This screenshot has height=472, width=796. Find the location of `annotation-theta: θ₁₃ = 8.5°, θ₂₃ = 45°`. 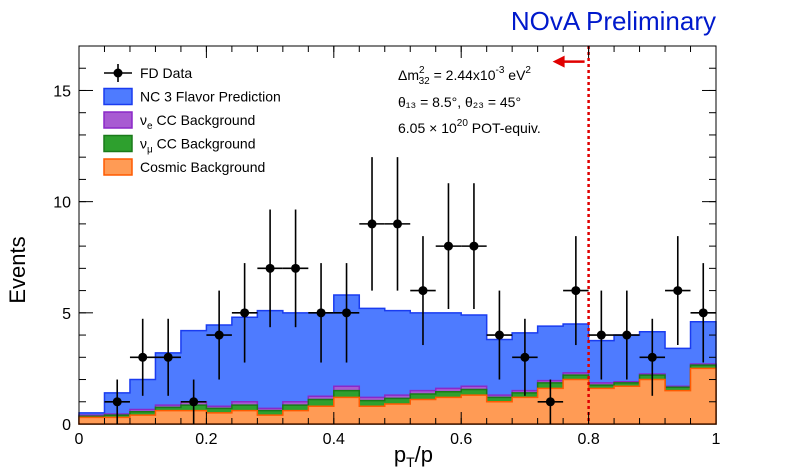

annotation-theta: θ₁₃ = 8.5°, θ₂₃ = 45° is located at coordinates (459, 102).